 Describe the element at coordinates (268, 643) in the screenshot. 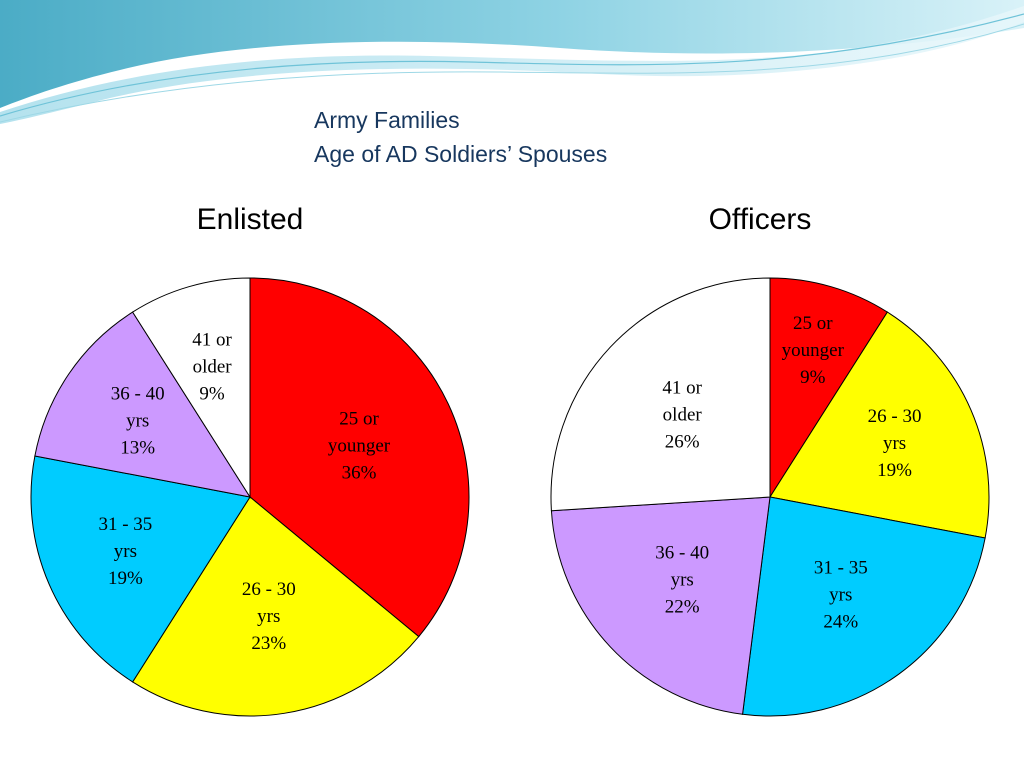

I see `enlisted-slice-label-1-line-2: 23%` at that location.